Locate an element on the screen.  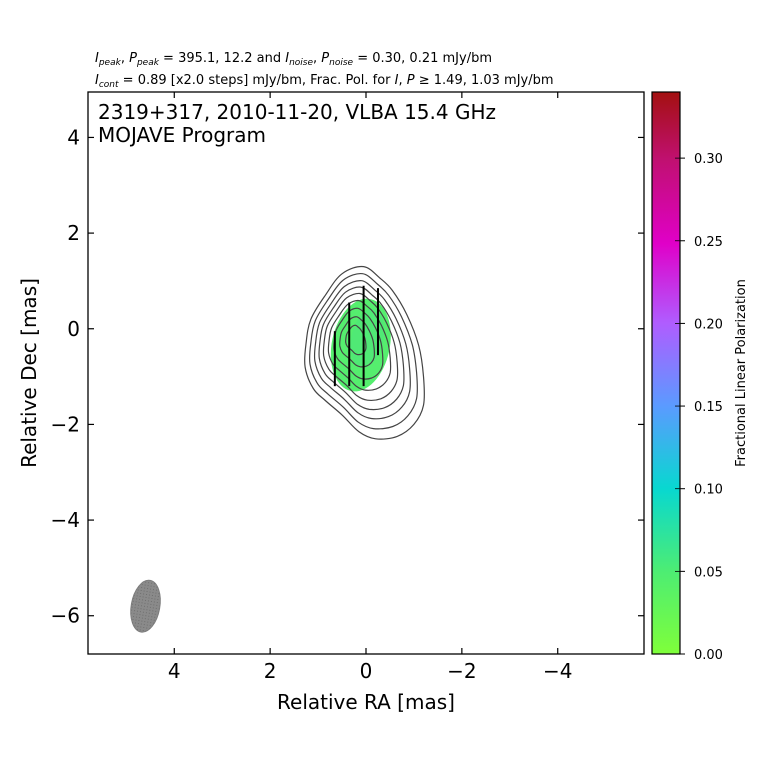
plot-title-line-1: 2319+317, 2010-11-20, VLBA 15.4 GHz is located at coordinates (297, 112).